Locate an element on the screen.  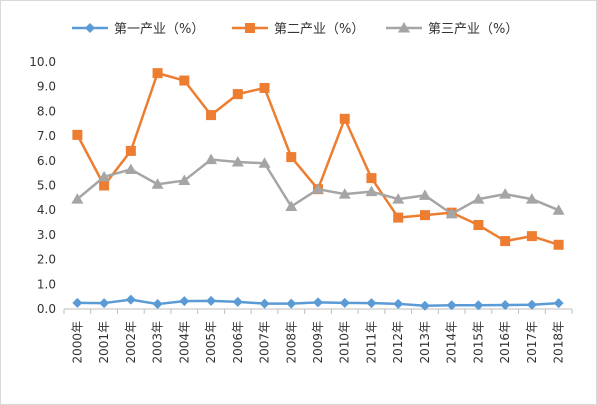
x-tick-label: 2002年 is located at coordinates (131, 342).